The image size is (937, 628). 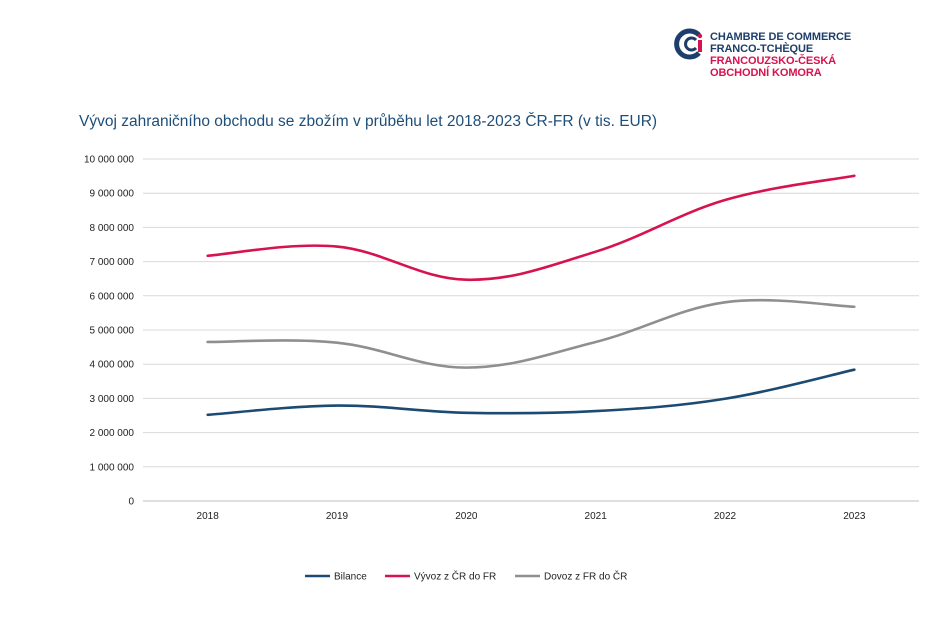 I want to click on legend: Bilance Vývoz z ČR do FR Dovoz z FR do ČR, so click(x=466, y=576).